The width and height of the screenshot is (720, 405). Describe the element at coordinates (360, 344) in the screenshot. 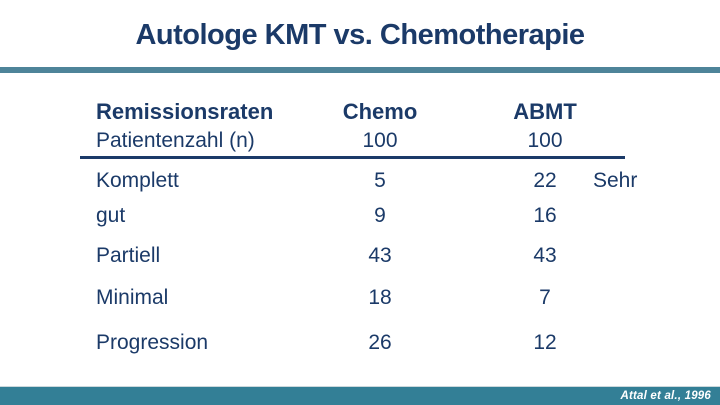

I see `table-row-progression: Progression 26 12` at that location.